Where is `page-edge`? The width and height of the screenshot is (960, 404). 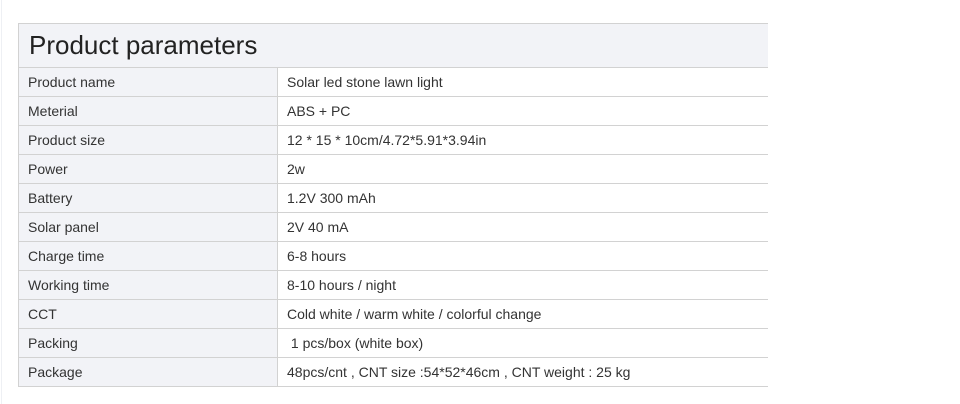 page-edge is located at coordinates (1, 202).